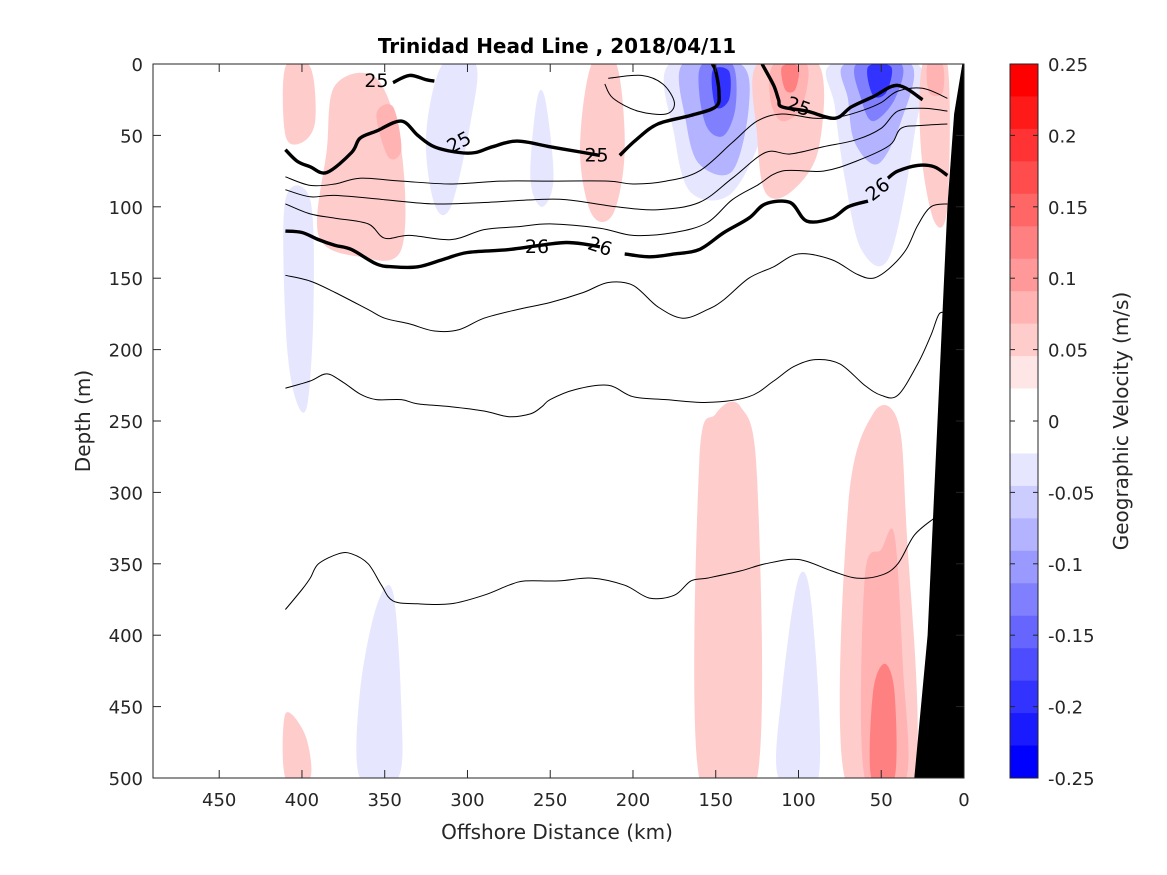 The image size is (1167, 875). I want to click on bathymetry-layer, so click(939, 421).